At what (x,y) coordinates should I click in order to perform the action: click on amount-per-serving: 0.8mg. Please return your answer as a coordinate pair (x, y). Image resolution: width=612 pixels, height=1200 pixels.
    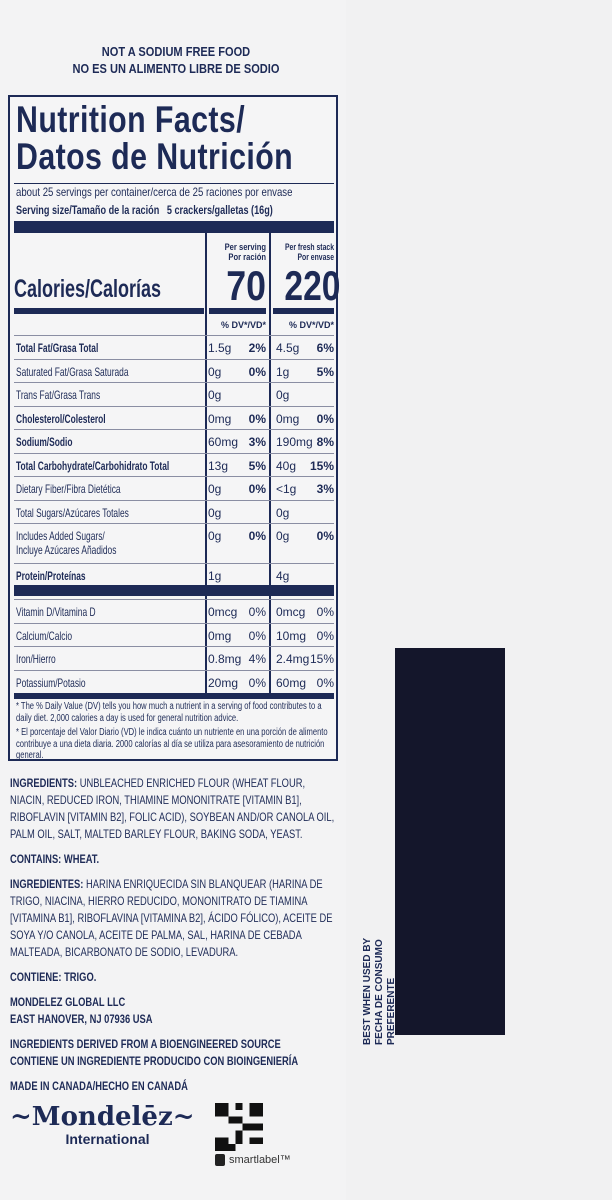
    Looking at the image, I should click on (225, 659).